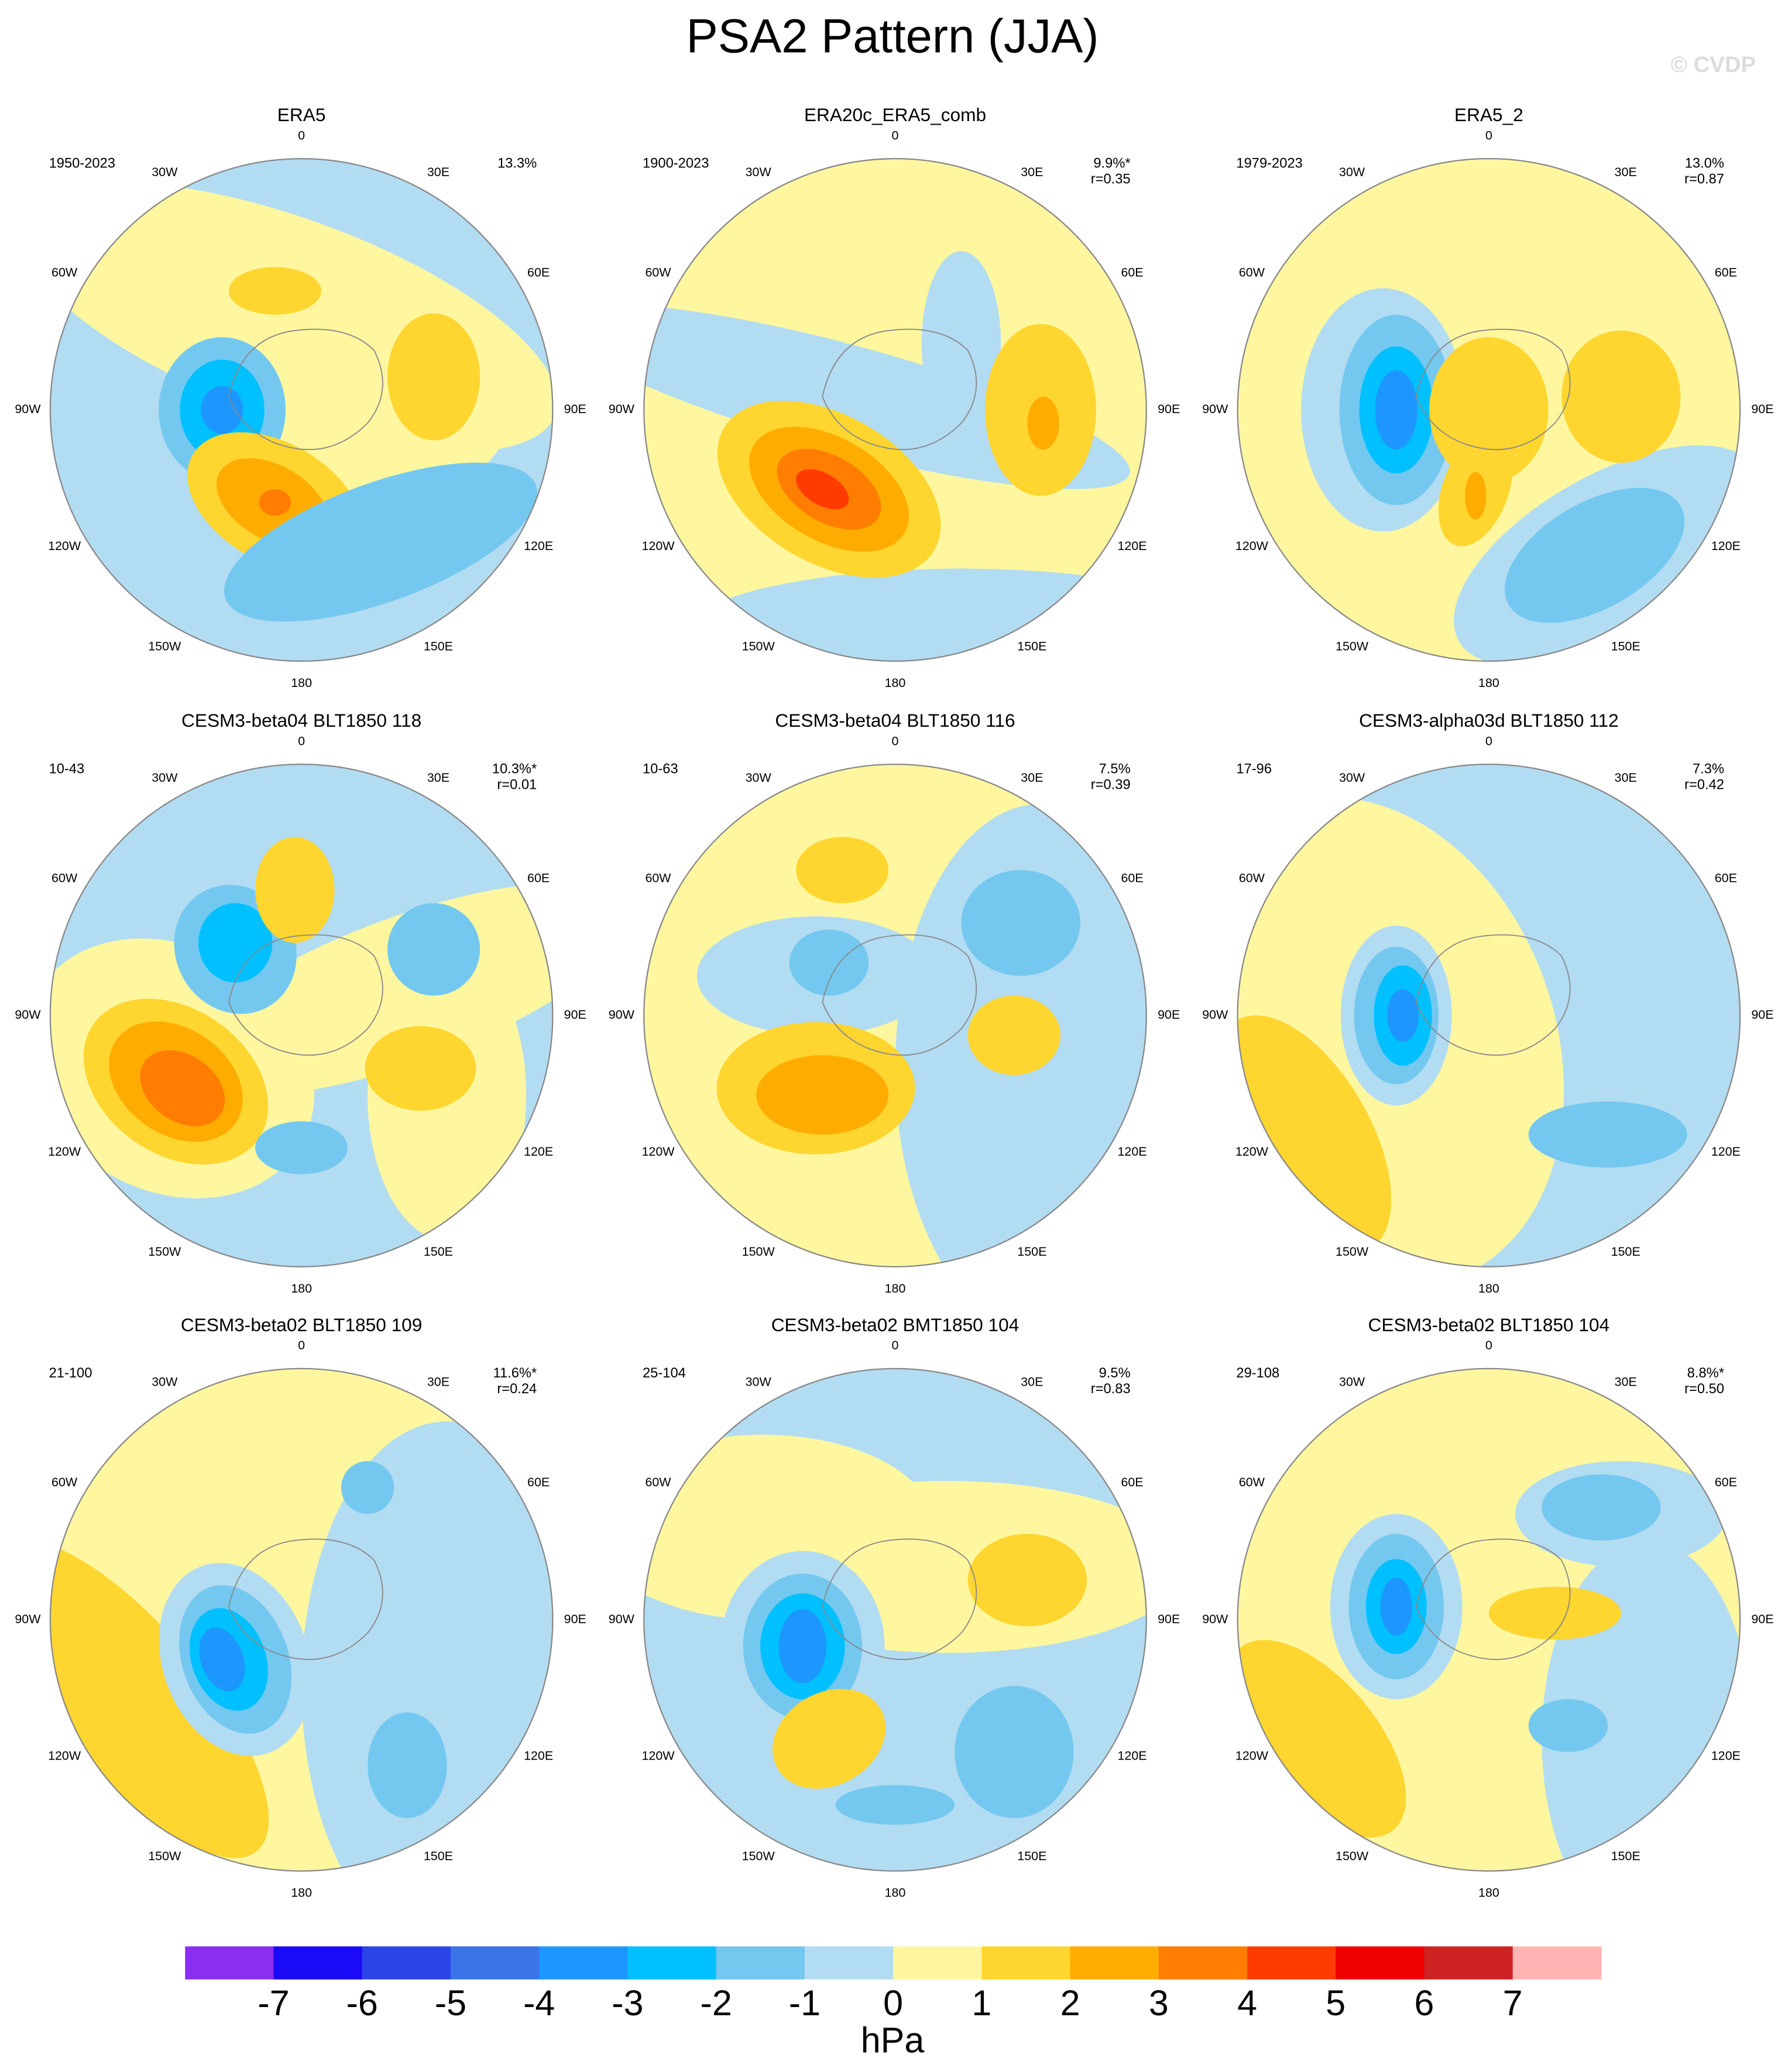  Describe the element at coordinates (1513, 2003) in the screenshot. I see `colorbar-label: 7` at that location.